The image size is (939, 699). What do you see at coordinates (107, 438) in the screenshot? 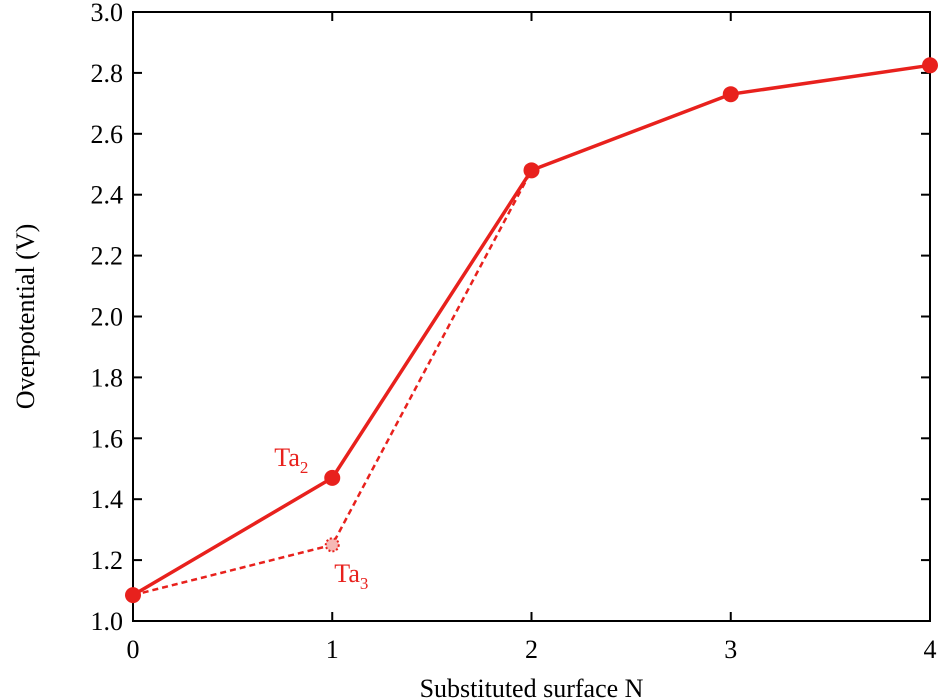
I see `y-tick-label: 1.6` at bounding box center [107, 438].